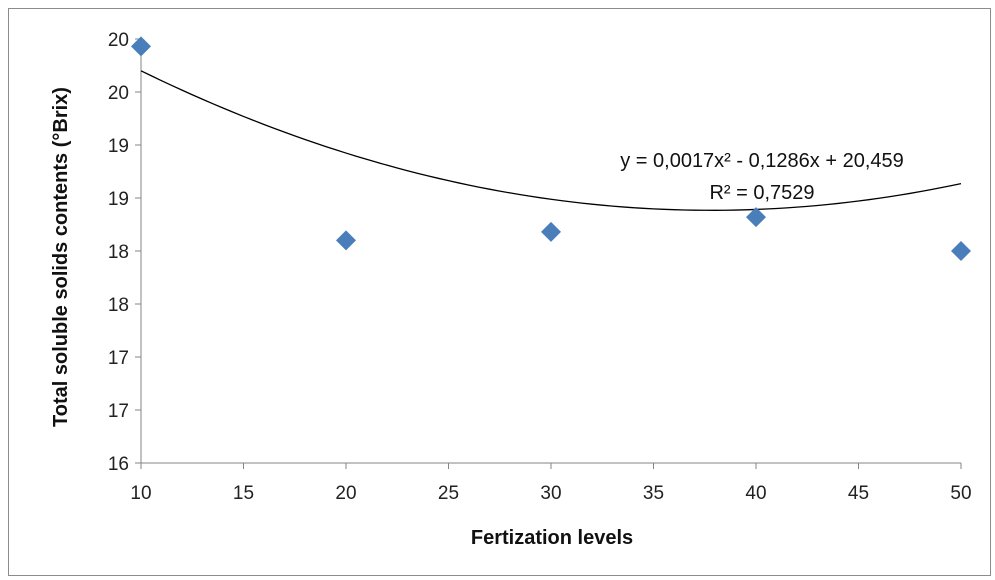 The image size is (995, 580). I want to click on x-tick-label: 15, so click(243, 493).